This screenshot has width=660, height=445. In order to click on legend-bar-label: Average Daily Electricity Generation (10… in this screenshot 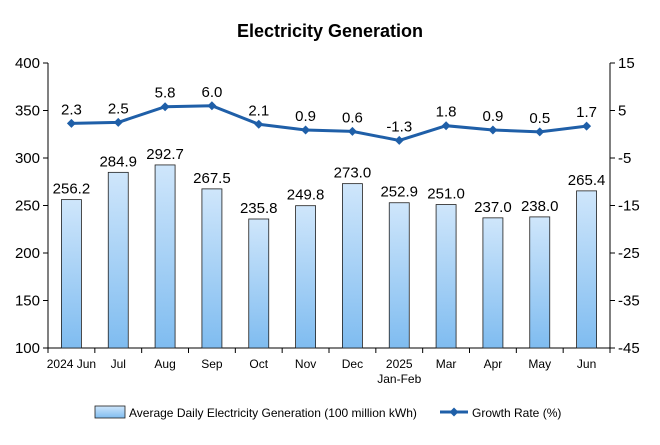, I will do `click(273, 413)`.